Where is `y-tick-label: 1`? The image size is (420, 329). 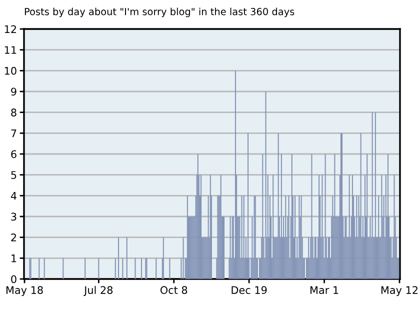
y-tick-label: 1 is located at coordinates (14, 258).